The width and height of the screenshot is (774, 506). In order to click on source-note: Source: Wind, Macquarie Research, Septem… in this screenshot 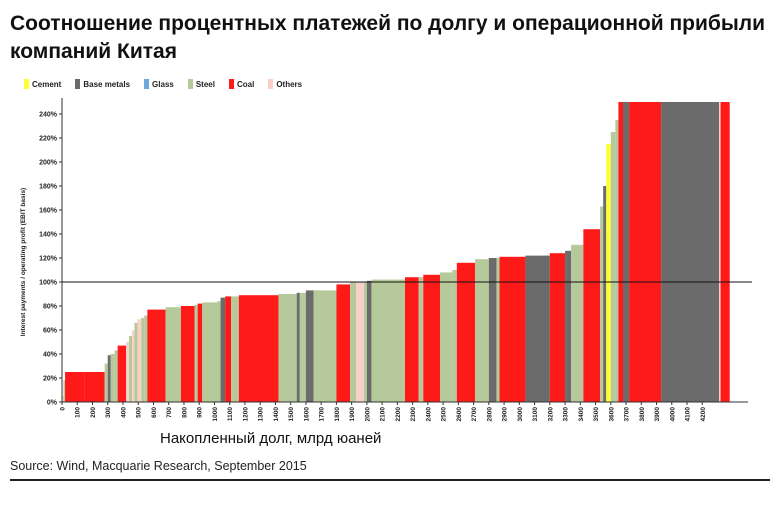, I will do `click(158, 466)`.